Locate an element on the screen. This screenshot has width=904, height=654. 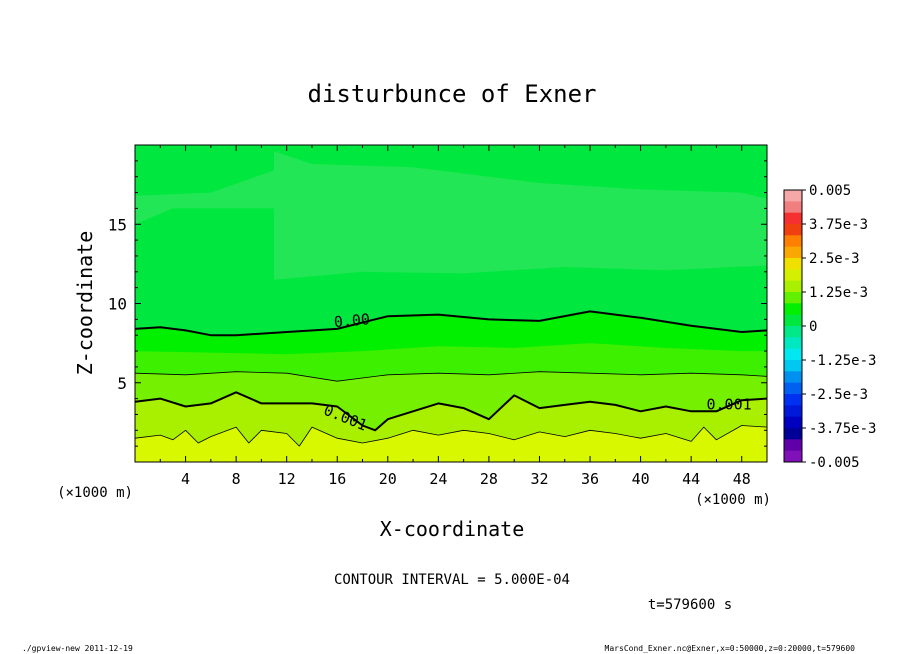
x-axis-label: X-coordinate is located at coordinates (452, 529).